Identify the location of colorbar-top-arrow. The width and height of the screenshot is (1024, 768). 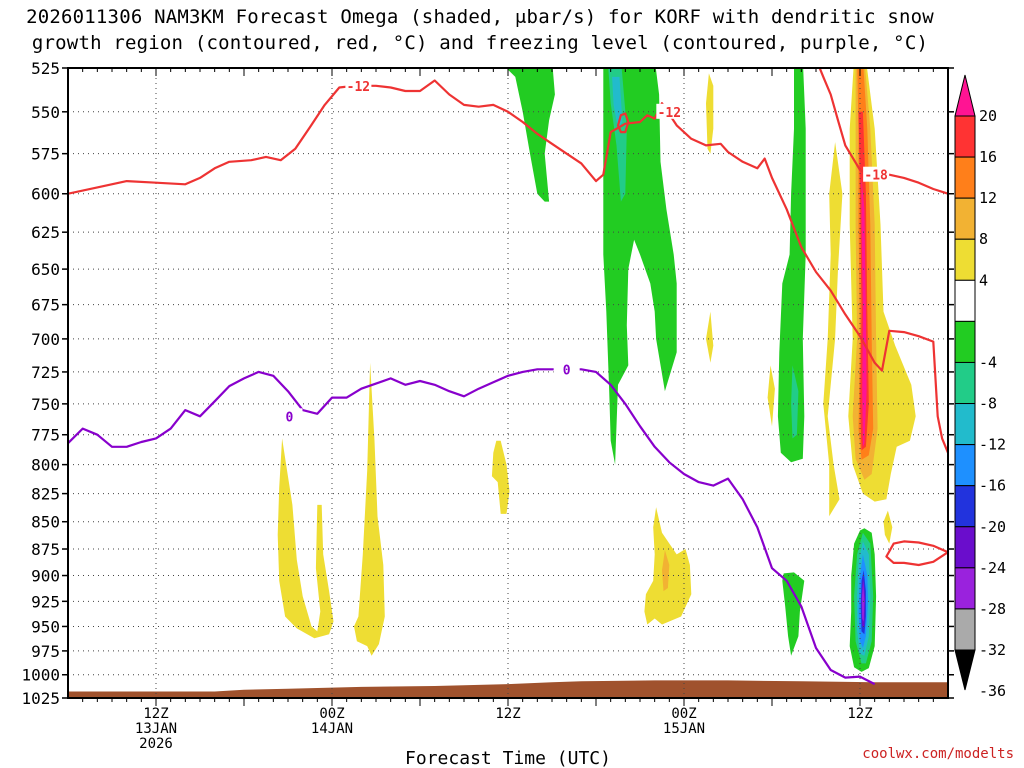
(965, 95).